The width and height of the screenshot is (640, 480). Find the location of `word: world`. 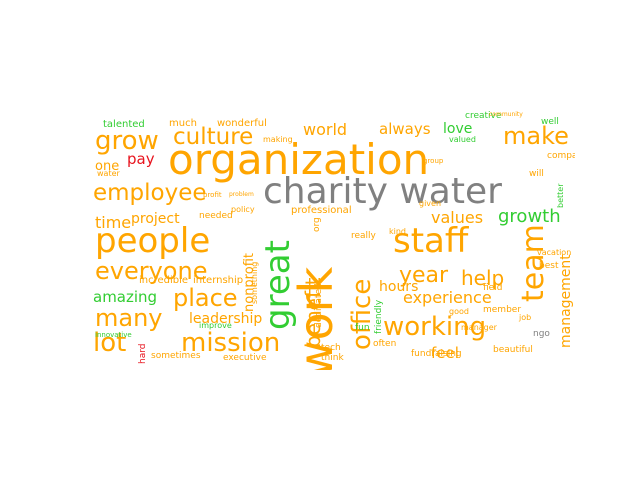

word: world is located at coordinates (325, 129).